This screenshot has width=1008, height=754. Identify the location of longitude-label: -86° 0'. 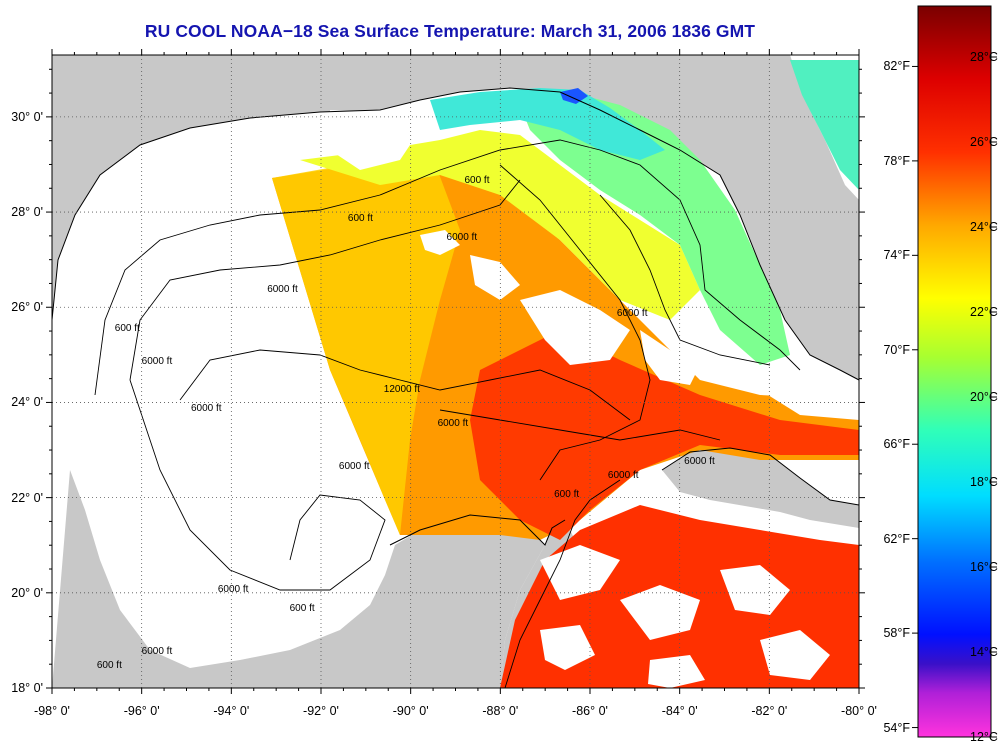
(590, 711).